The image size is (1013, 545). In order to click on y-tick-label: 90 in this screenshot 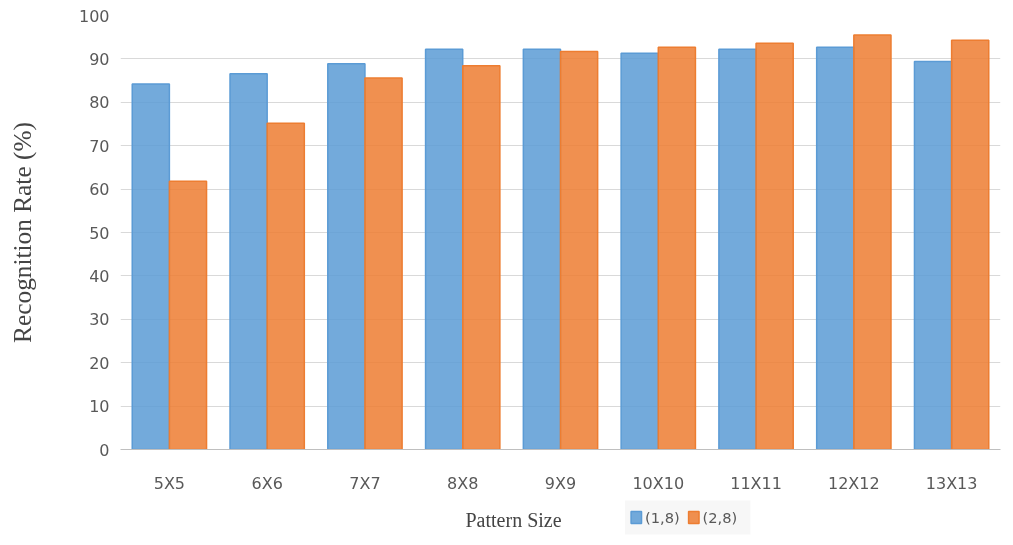, I will do `click(99, 59)`.